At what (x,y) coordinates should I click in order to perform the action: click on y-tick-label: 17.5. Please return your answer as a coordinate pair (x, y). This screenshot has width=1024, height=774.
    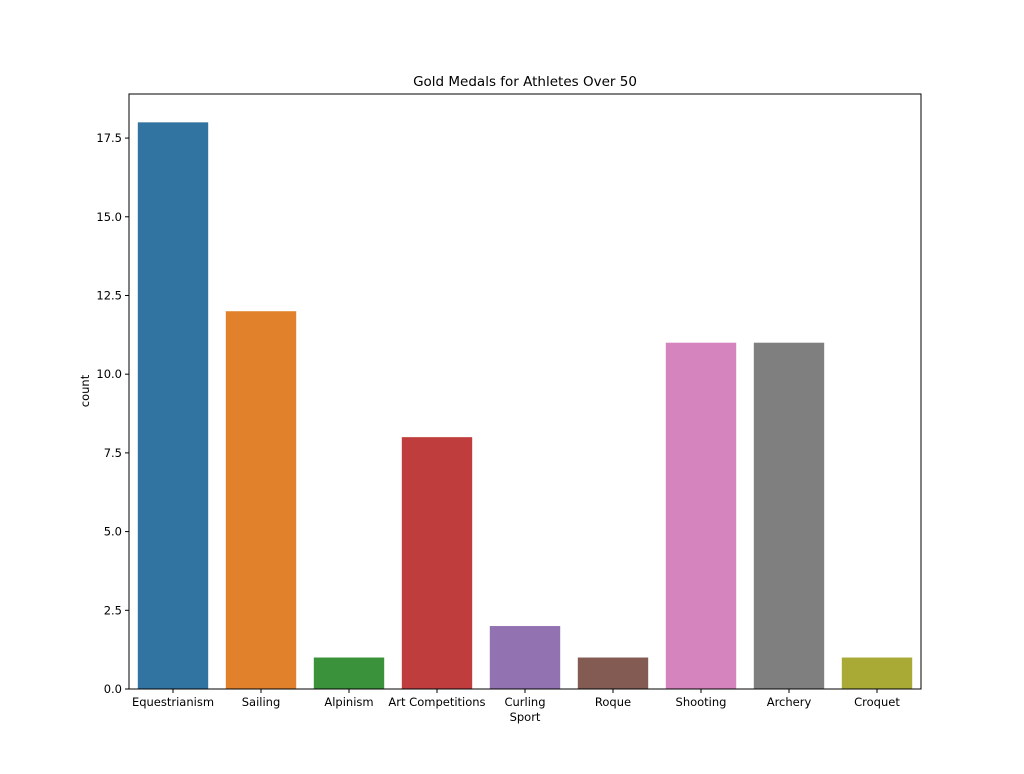
    Looking at the image, I should click on (109, 138).